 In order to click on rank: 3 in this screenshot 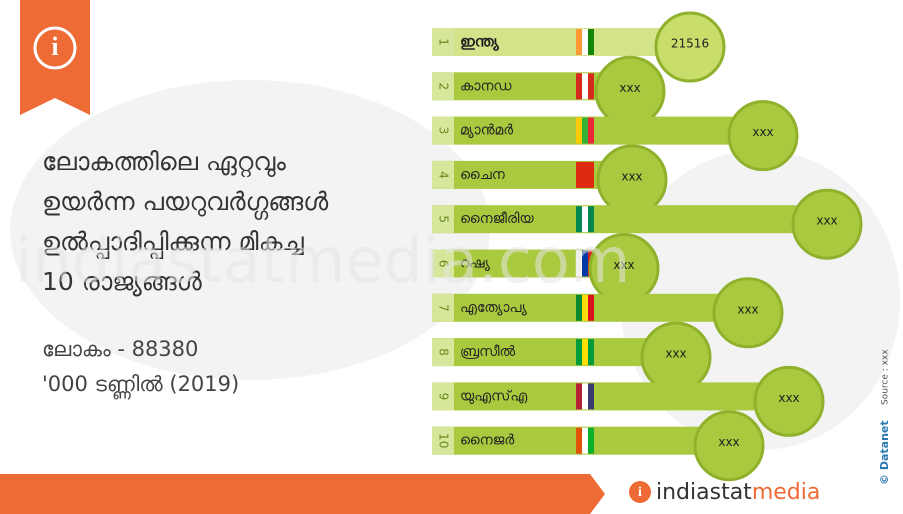, I will do `click(444, 131)`.